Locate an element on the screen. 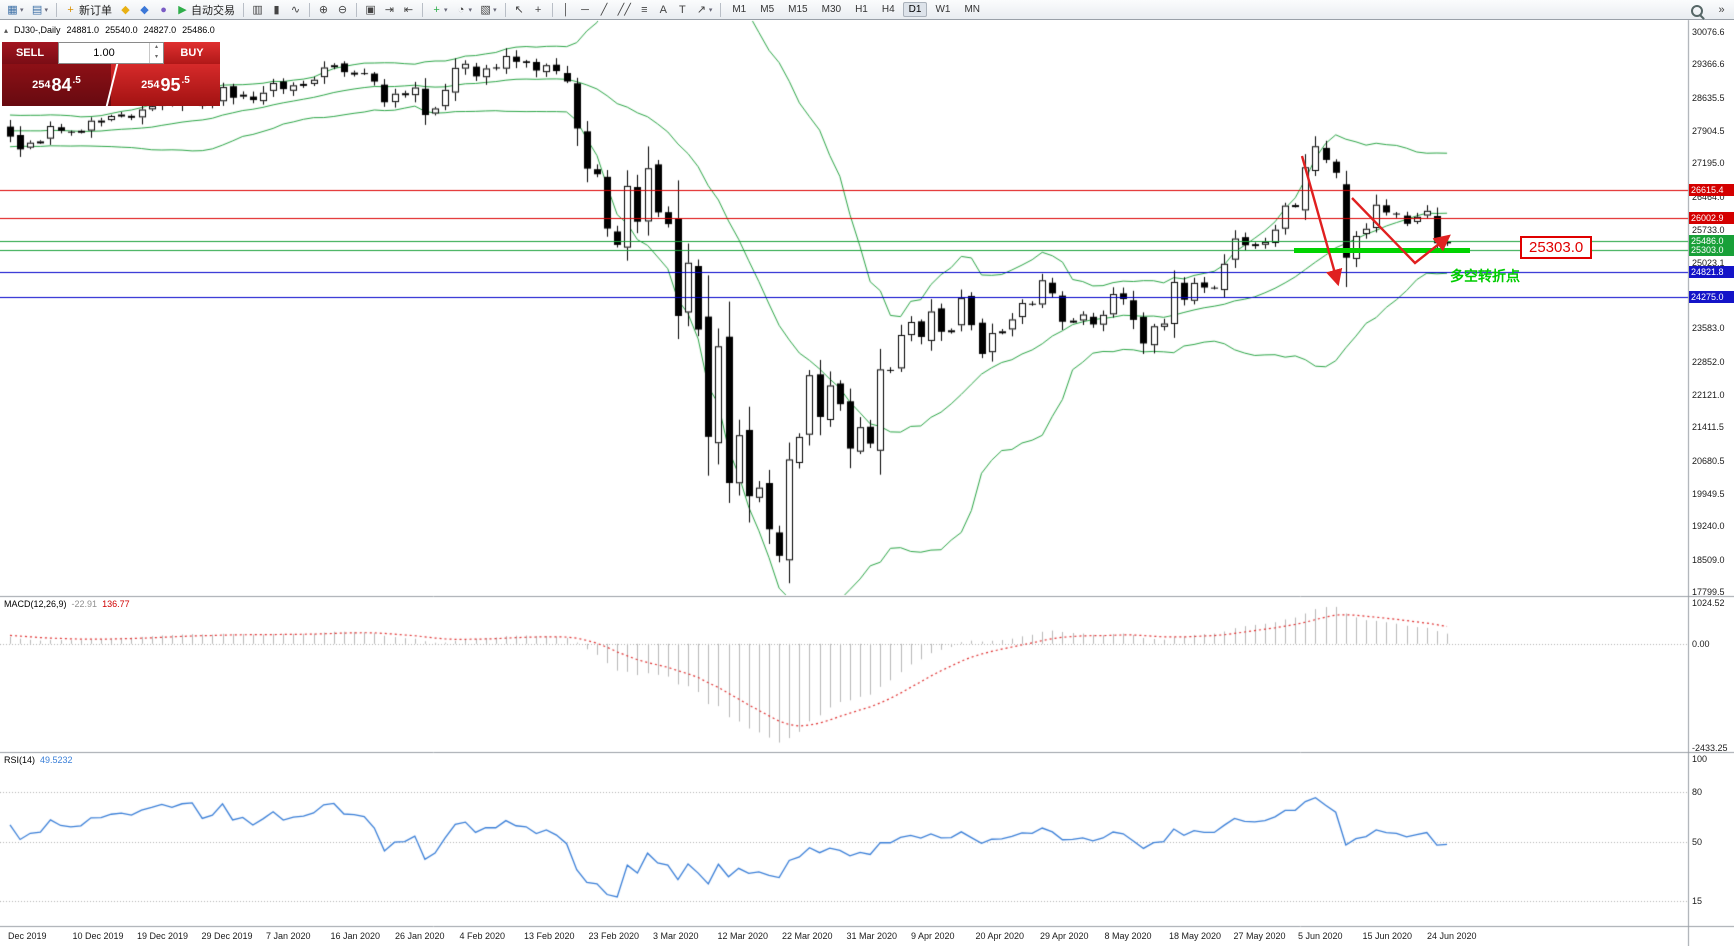 The image size is (1734, 946). price-axis-label: 25023.1 is located at coordinates (1708, 262).